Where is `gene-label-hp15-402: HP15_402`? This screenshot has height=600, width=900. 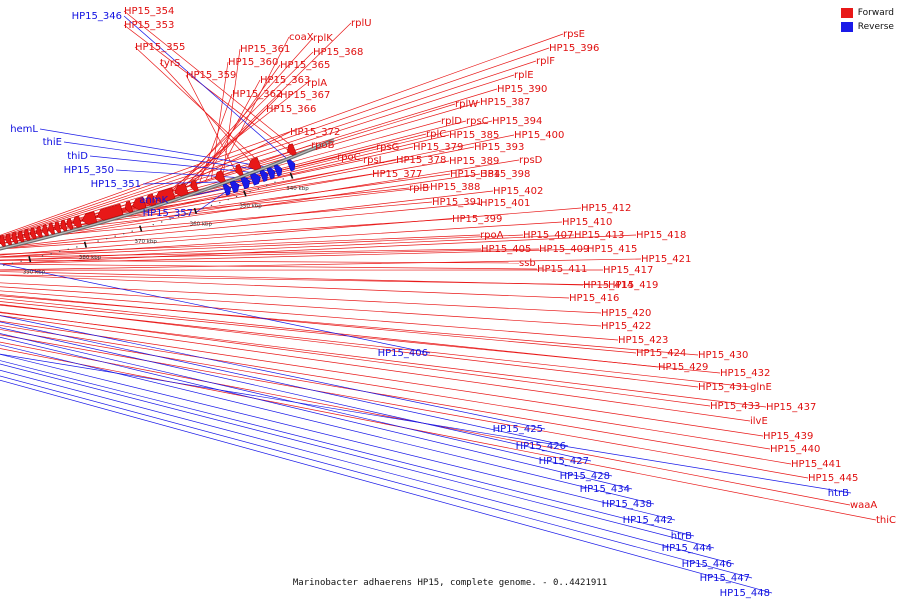 gene-label-hp15-402: HP15_402 is located at coordinates (518, 191).